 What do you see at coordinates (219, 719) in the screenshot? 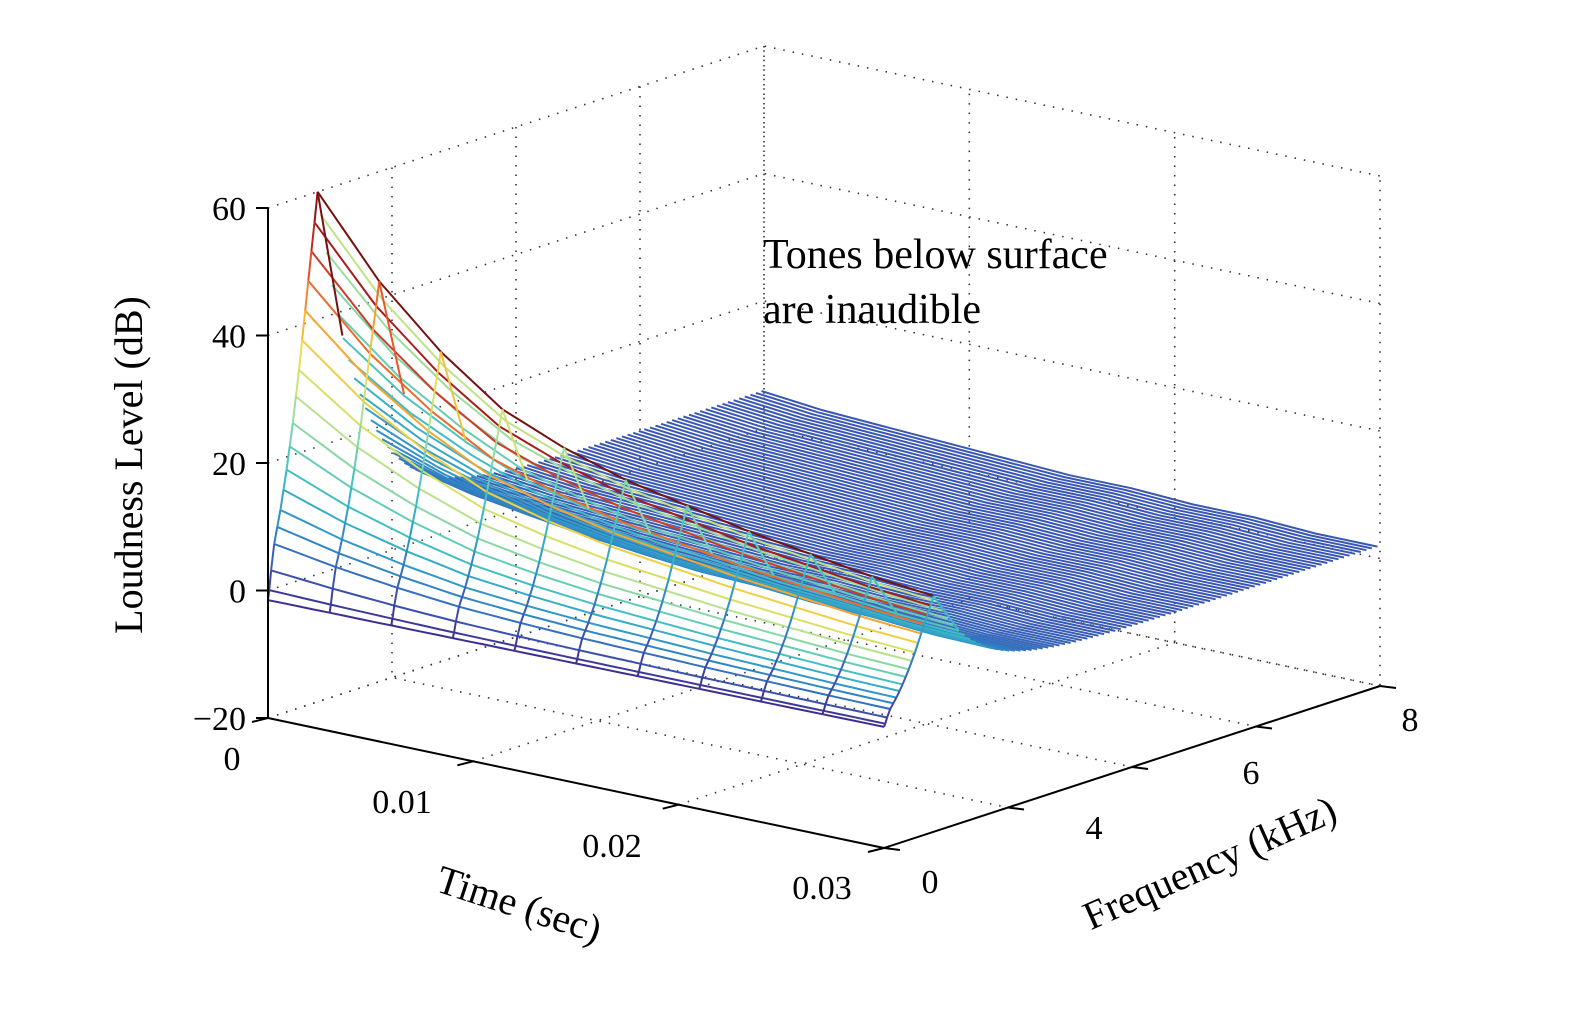
I see `z-tick-label: −20` at bounding box center [219, 719].